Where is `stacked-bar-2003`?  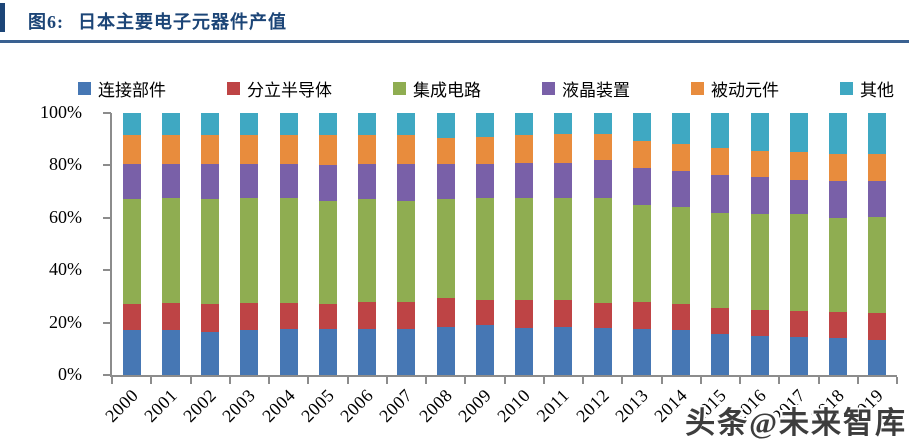 stacked-bar-2003 is located at coordinates (249, 244).